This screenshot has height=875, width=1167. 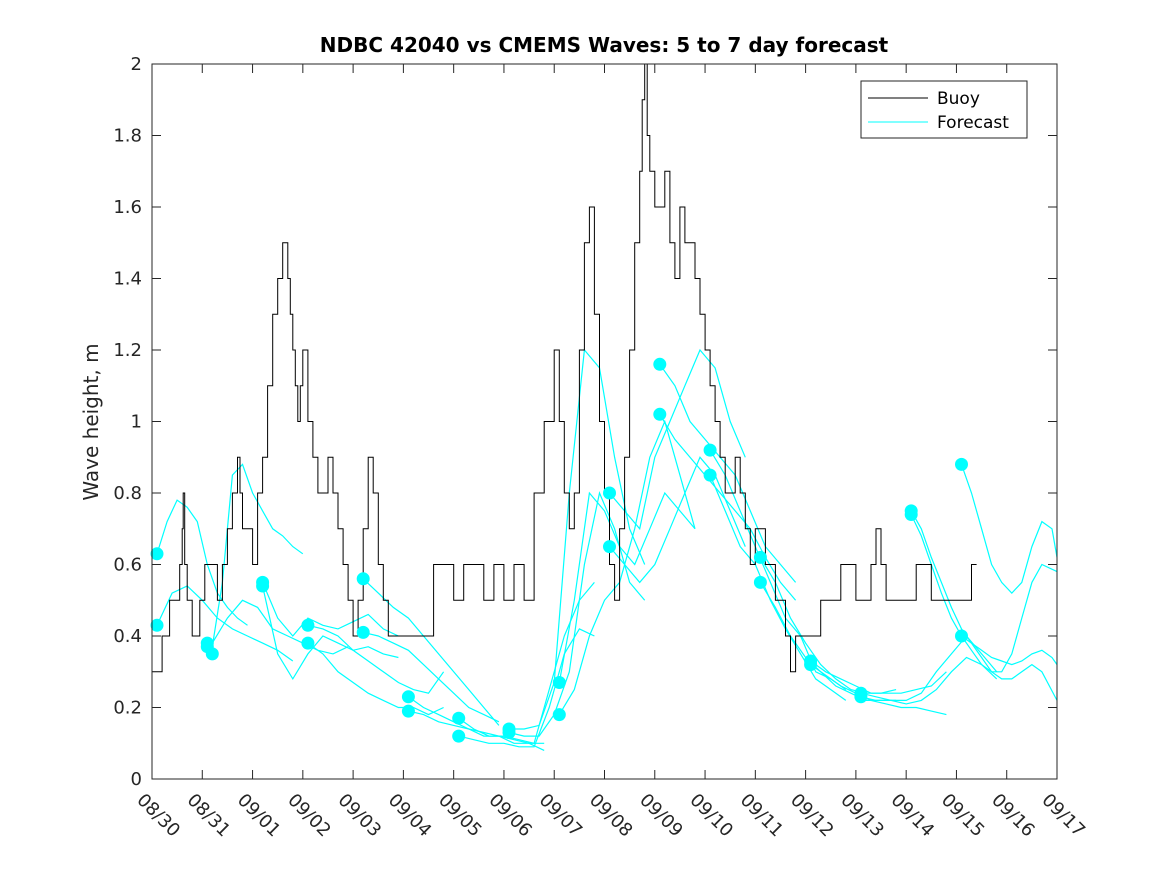 I want to click on legend: Buoy Forecast, so click(x=944, y=109).